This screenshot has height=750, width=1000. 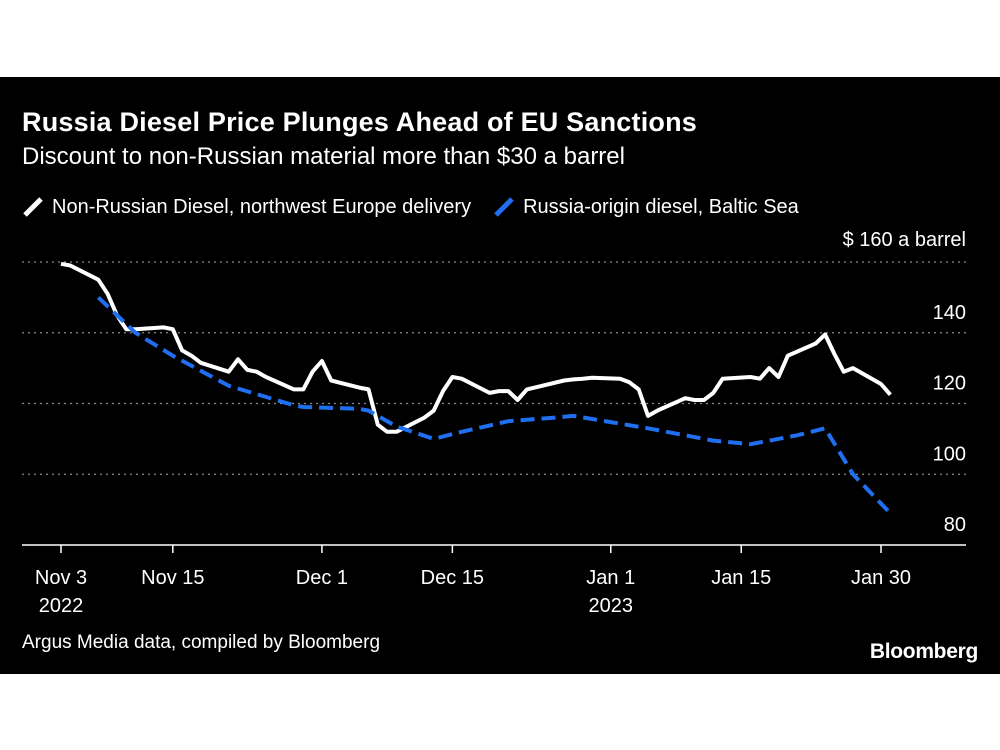 What do you see at coordinates (172, 578) in the screenshot?
I see `x-tick-label: Nov 15` at bounding box center [172, 578].